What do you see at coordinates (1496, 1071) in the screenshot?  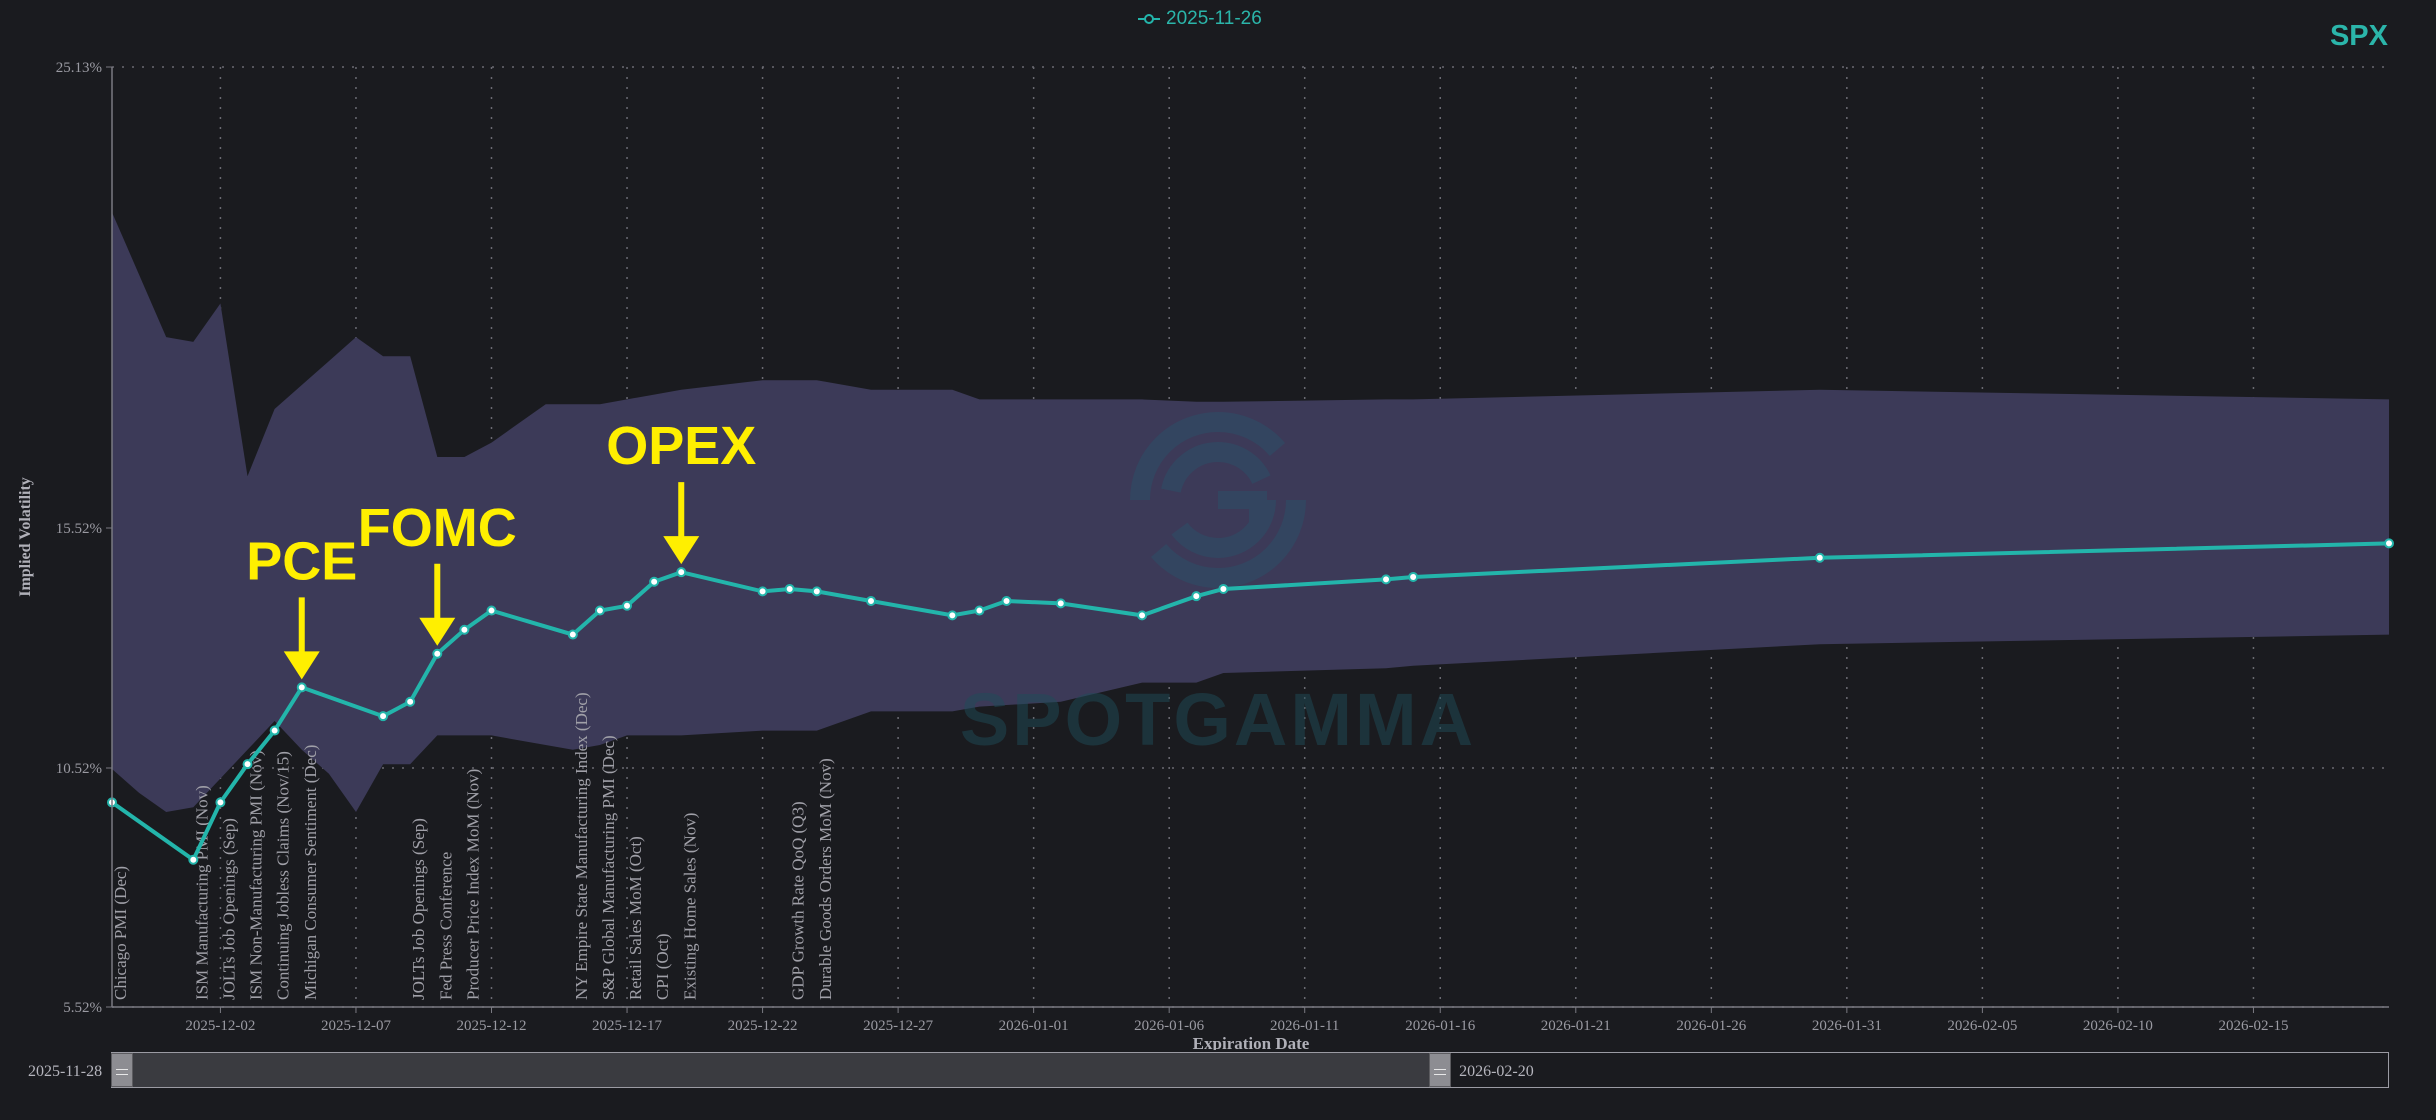 I see `slider-end-label: 2026-02-20` at bounding box center [1496, 1071].